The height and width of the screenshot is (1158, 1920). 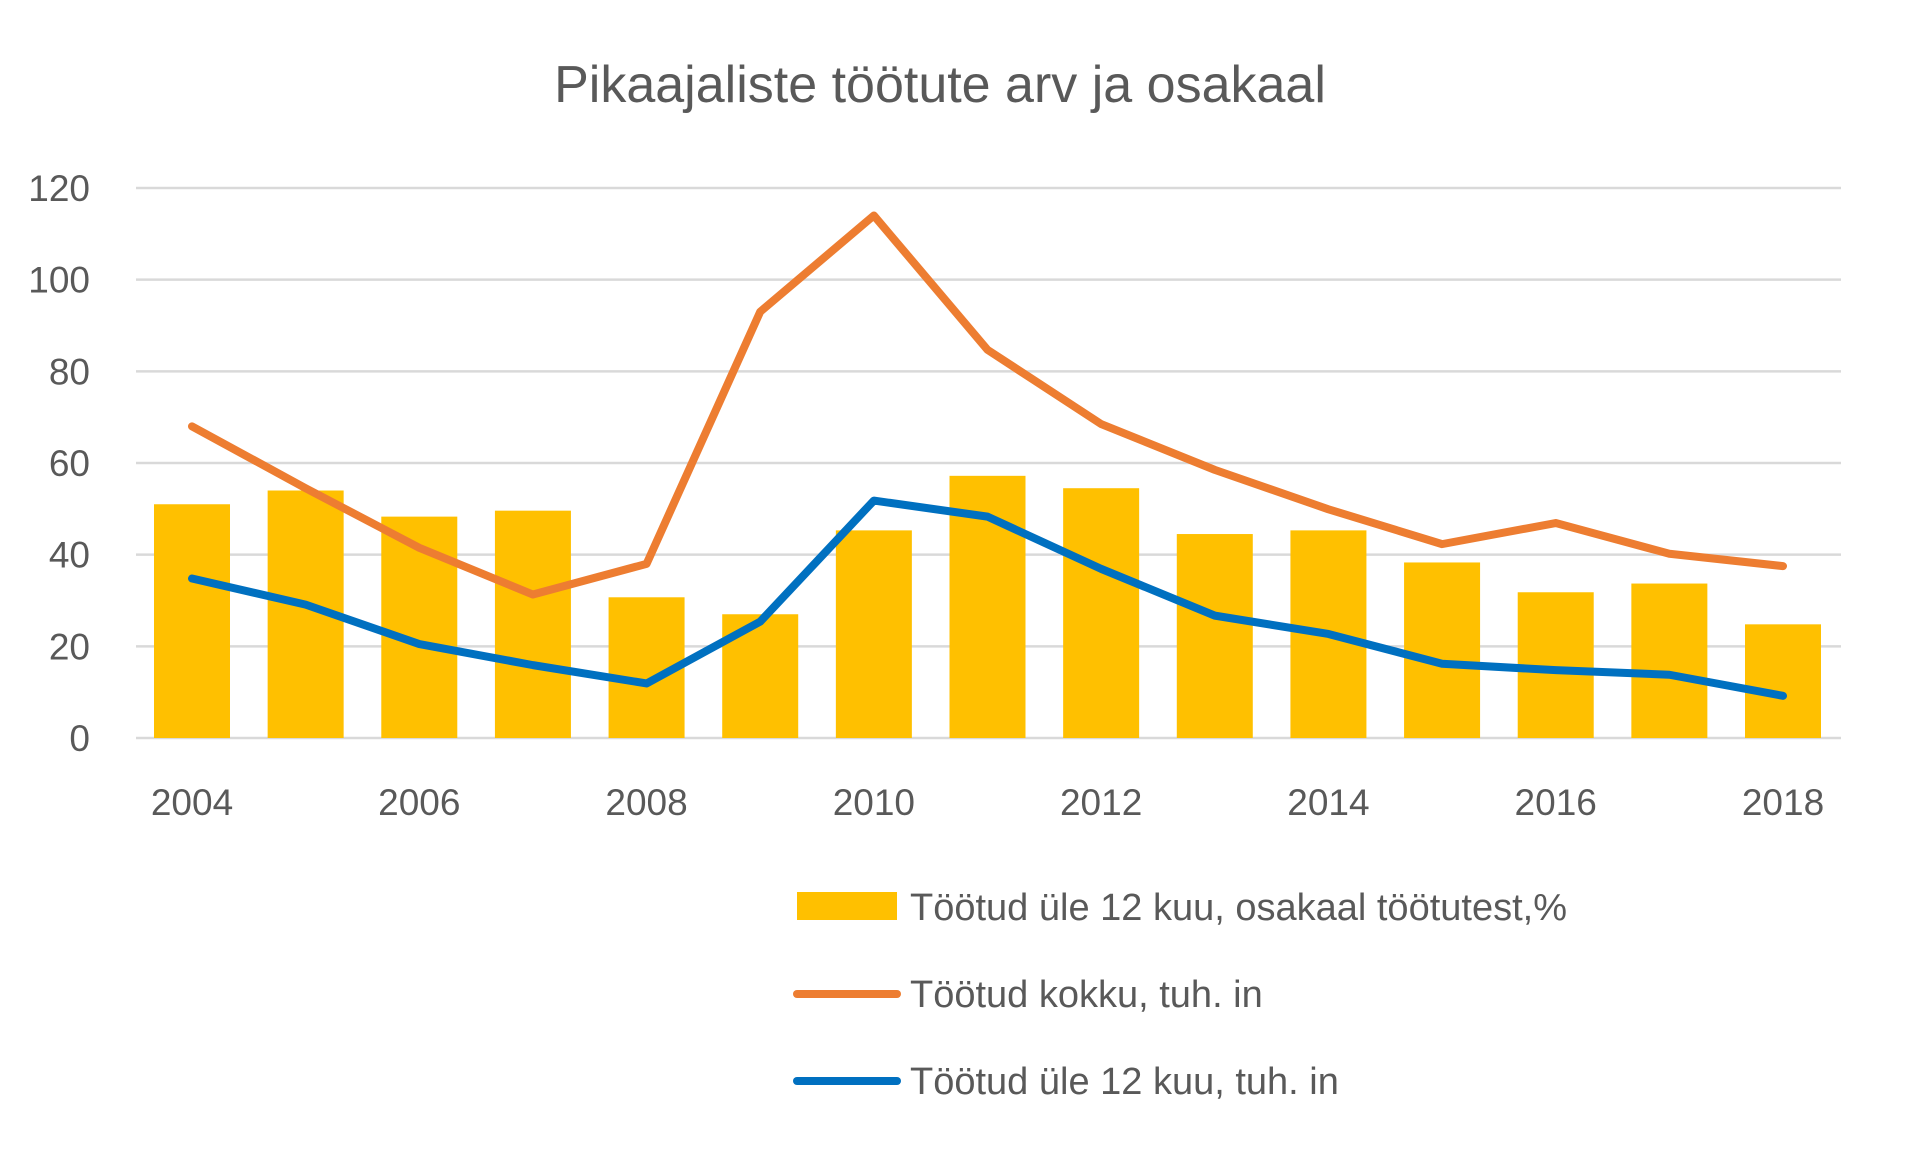 What do you see at coordinates (940, 85) in the screenshot?
I see `chart-title: Pikaajaliste töötute arv ja osakaal` at bounding box center [940, 85].